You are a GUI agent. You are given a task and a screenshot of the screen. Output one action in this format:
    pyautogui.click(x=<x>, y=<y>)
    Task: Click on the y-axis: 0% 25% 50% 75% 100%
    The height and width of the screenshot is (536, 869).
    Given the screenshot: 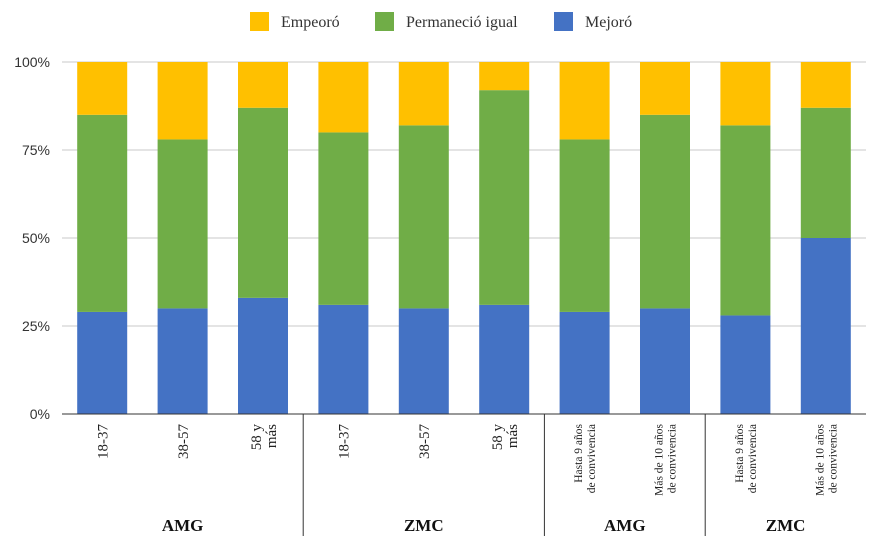 What is the action you would take?
    pyautogui.click(x=32, y=238)
    